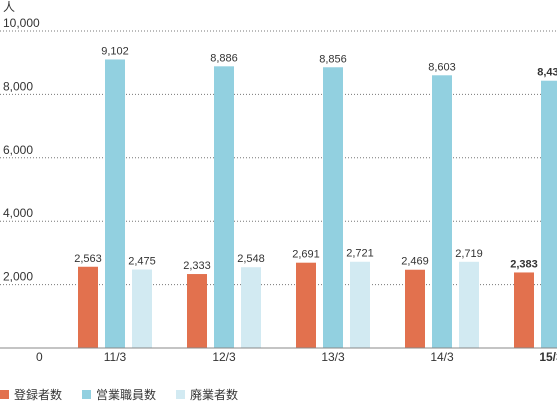 The image size is (557, 405). I want to click on legend-label-retired: 廃業者数, so click(214, 394).